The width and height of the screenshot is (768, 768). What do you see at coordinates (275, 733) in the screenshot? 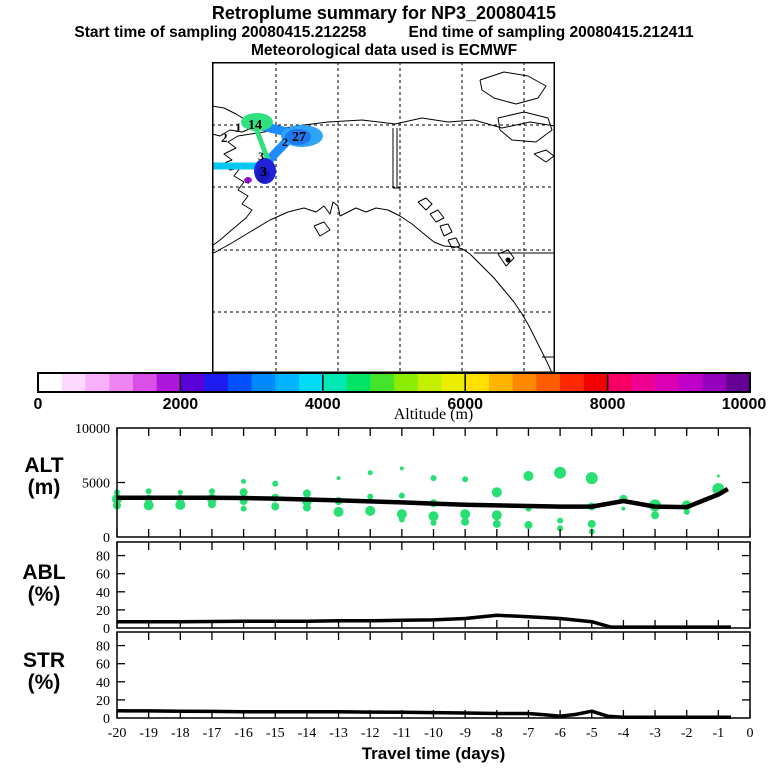
I see `svg-text: -15` at bounding box center [275, 733].